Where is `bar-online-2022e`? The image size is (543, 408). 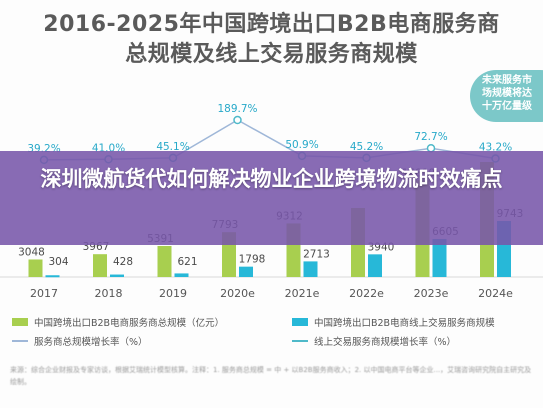 bar-online-2022e is located at coordinates (375, 265).